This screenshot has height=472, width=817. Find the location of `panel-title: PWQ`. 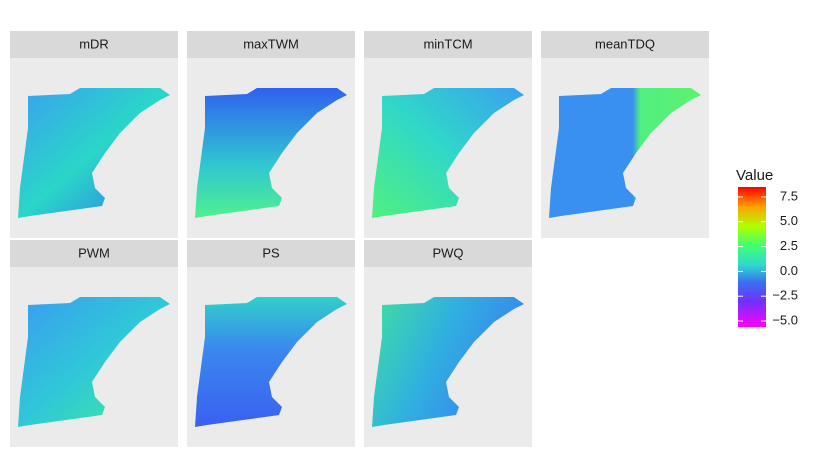

panel-title: PWQ is located at coordinates (447, 252).